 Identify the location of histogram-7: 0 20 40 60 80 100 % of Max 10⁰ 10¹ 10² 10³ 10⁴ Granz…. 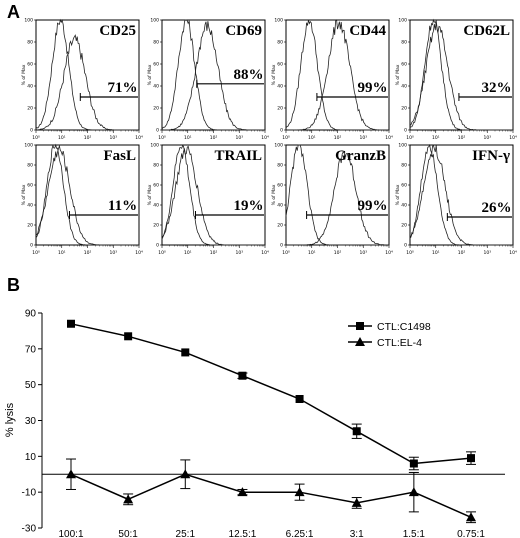
(332, 200).